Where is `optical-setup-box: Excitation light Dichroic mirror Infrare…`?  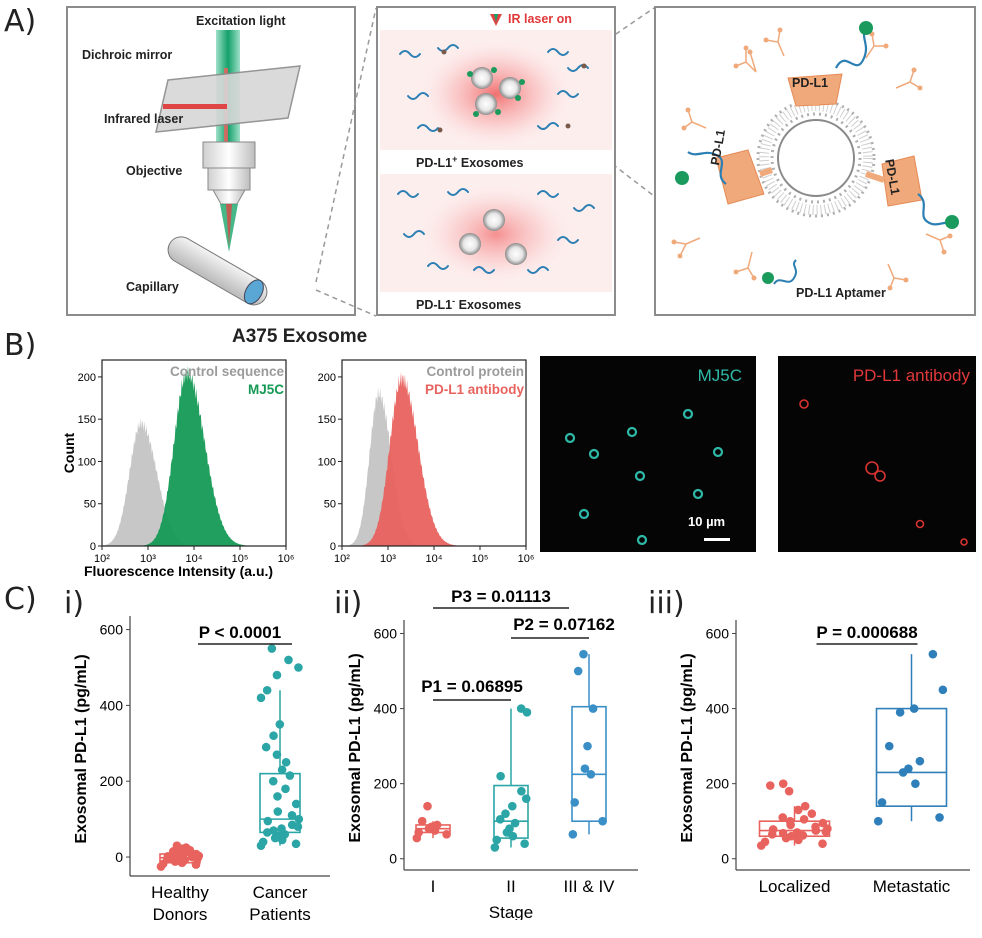
optical-setup-box: Excitation light Dichroic mirror Infrare… is located at coordinates (211, 161).